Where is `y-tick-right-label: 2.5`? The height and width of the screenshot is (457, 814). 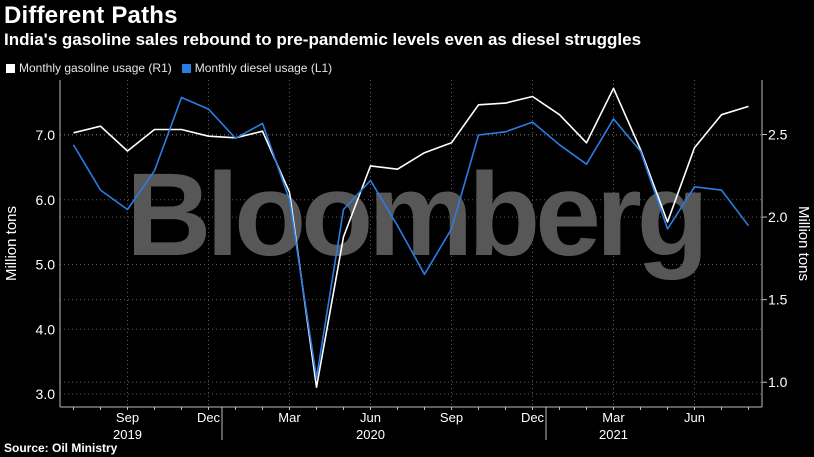 y-tick-right-label: 2.5 is located at coordinates (778, 135).